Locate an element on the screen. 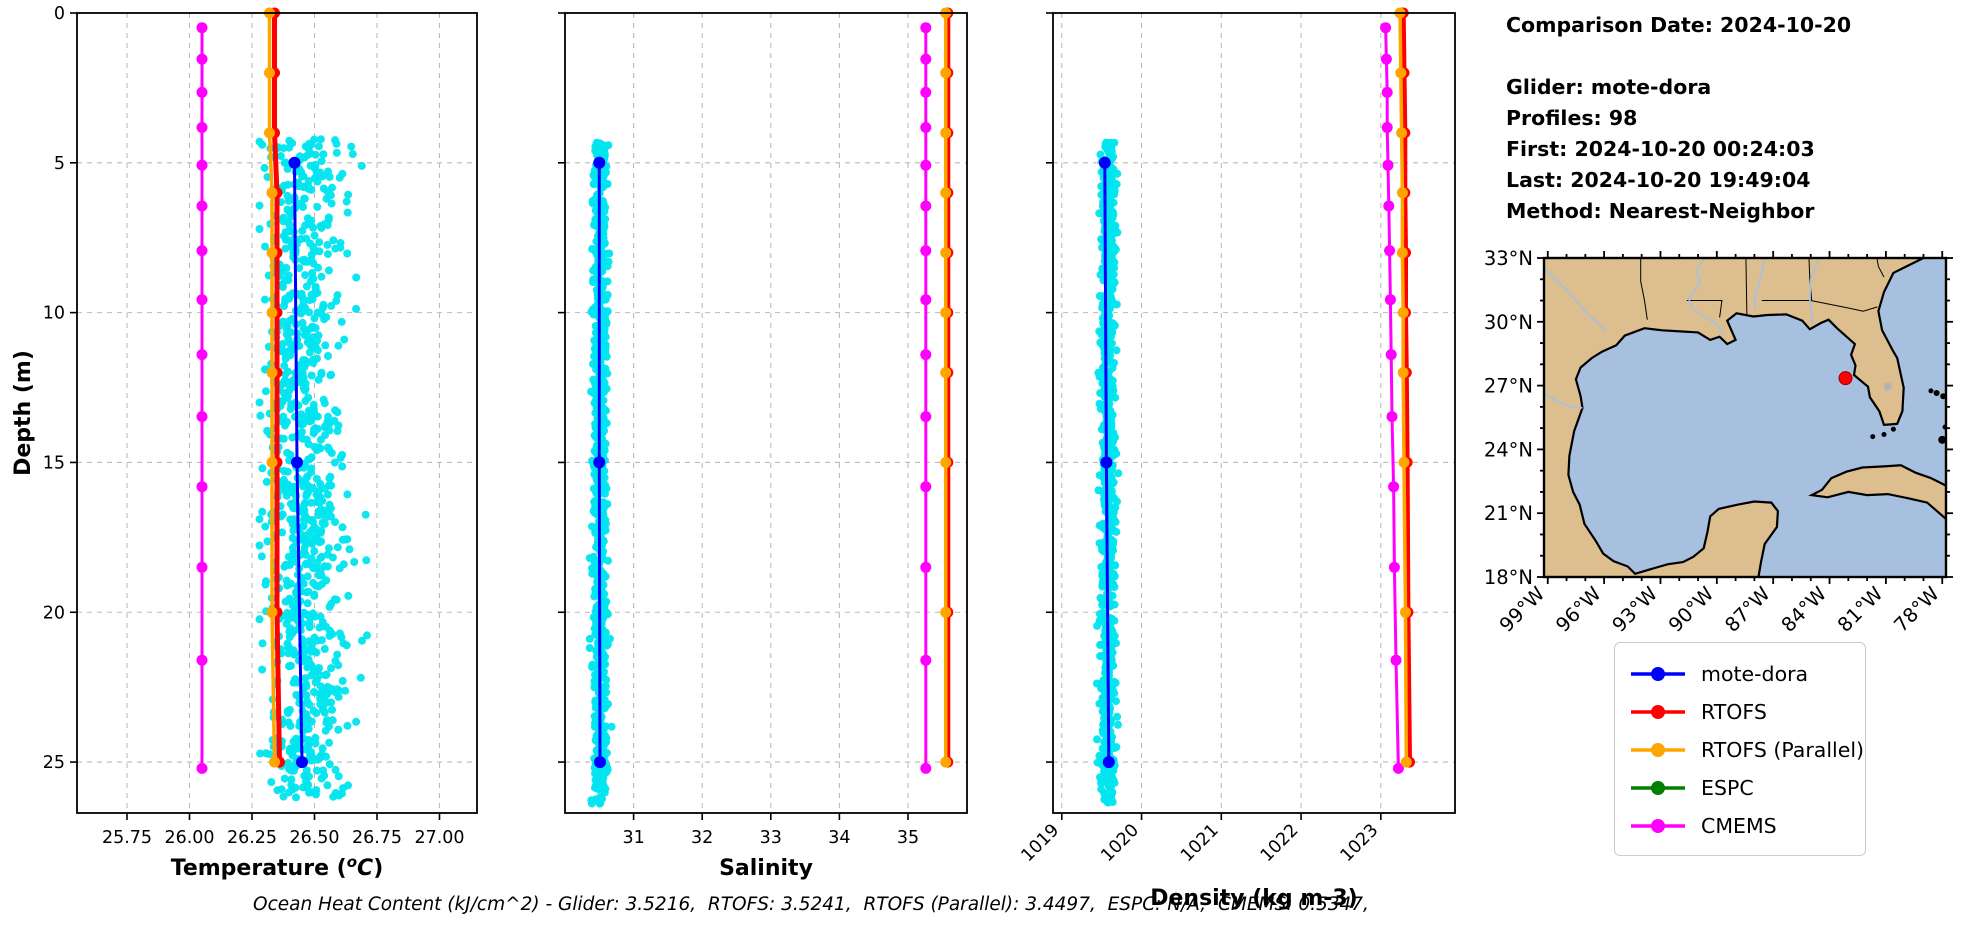  legend-item-rtofs: RTOFS is located at coordinates (1739, 712).